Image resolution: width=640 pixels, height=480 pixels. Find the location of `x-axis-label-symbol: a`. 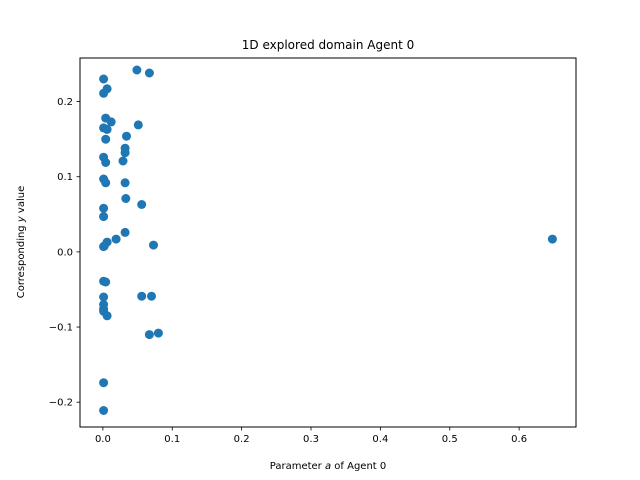

x-axis-label-symbol: a is located at coordinates (328, 466).